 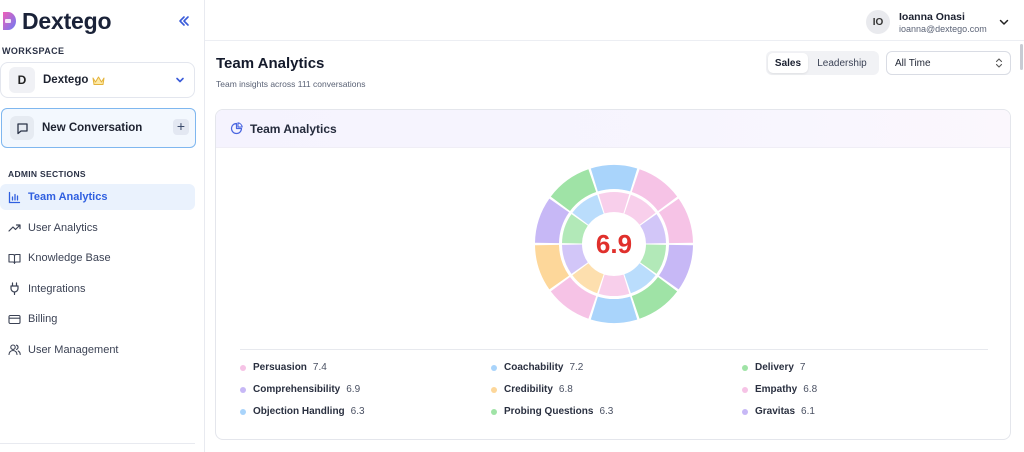 What do you see at coordinates (97, 443) in the screenshot?
I see `sidebar-divider` at bounding box center [97, 443].